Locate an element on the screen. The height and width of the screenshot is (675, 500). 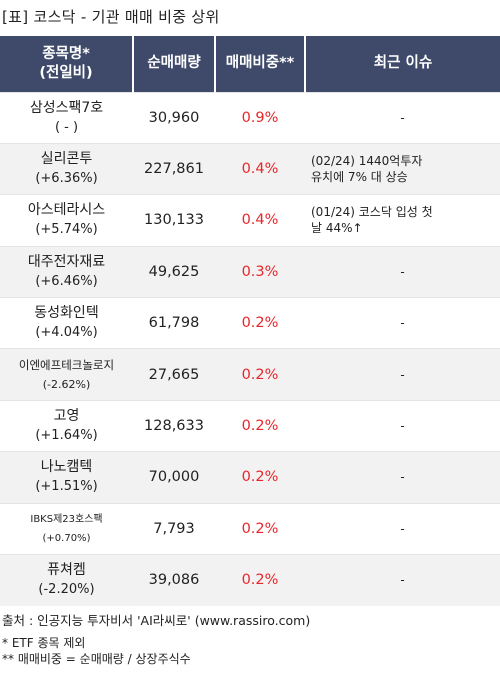
trade-ratio: 0.9% is located at coordinates (260, 117).